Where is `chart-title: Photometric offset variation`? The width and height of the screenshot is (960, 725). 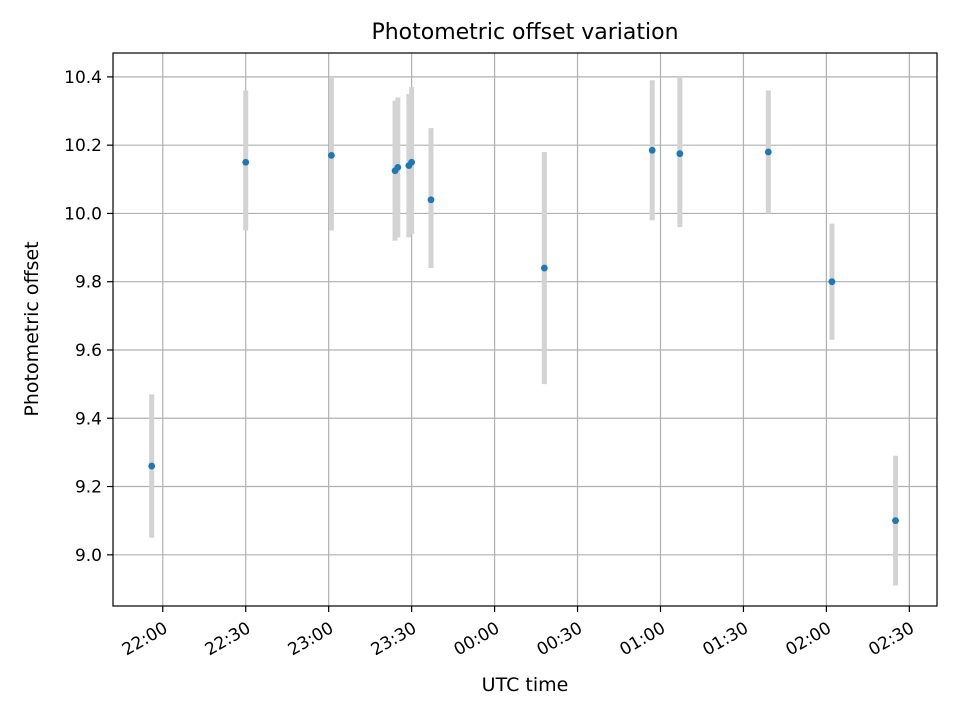
chart-title: Photometric offset variation is located at coordinates (524, 32).